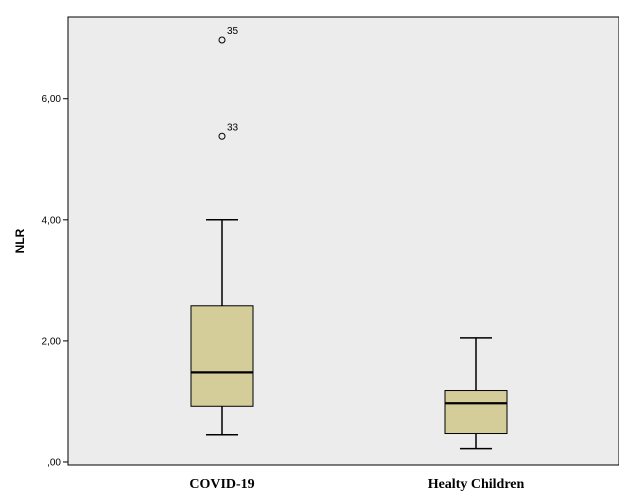 This screenshot has height=493, width=619. What do you see at coordinates (52, 99) in the screenshot?
I see `y-tick-label: 6,00` at bounding box center [52, 99].